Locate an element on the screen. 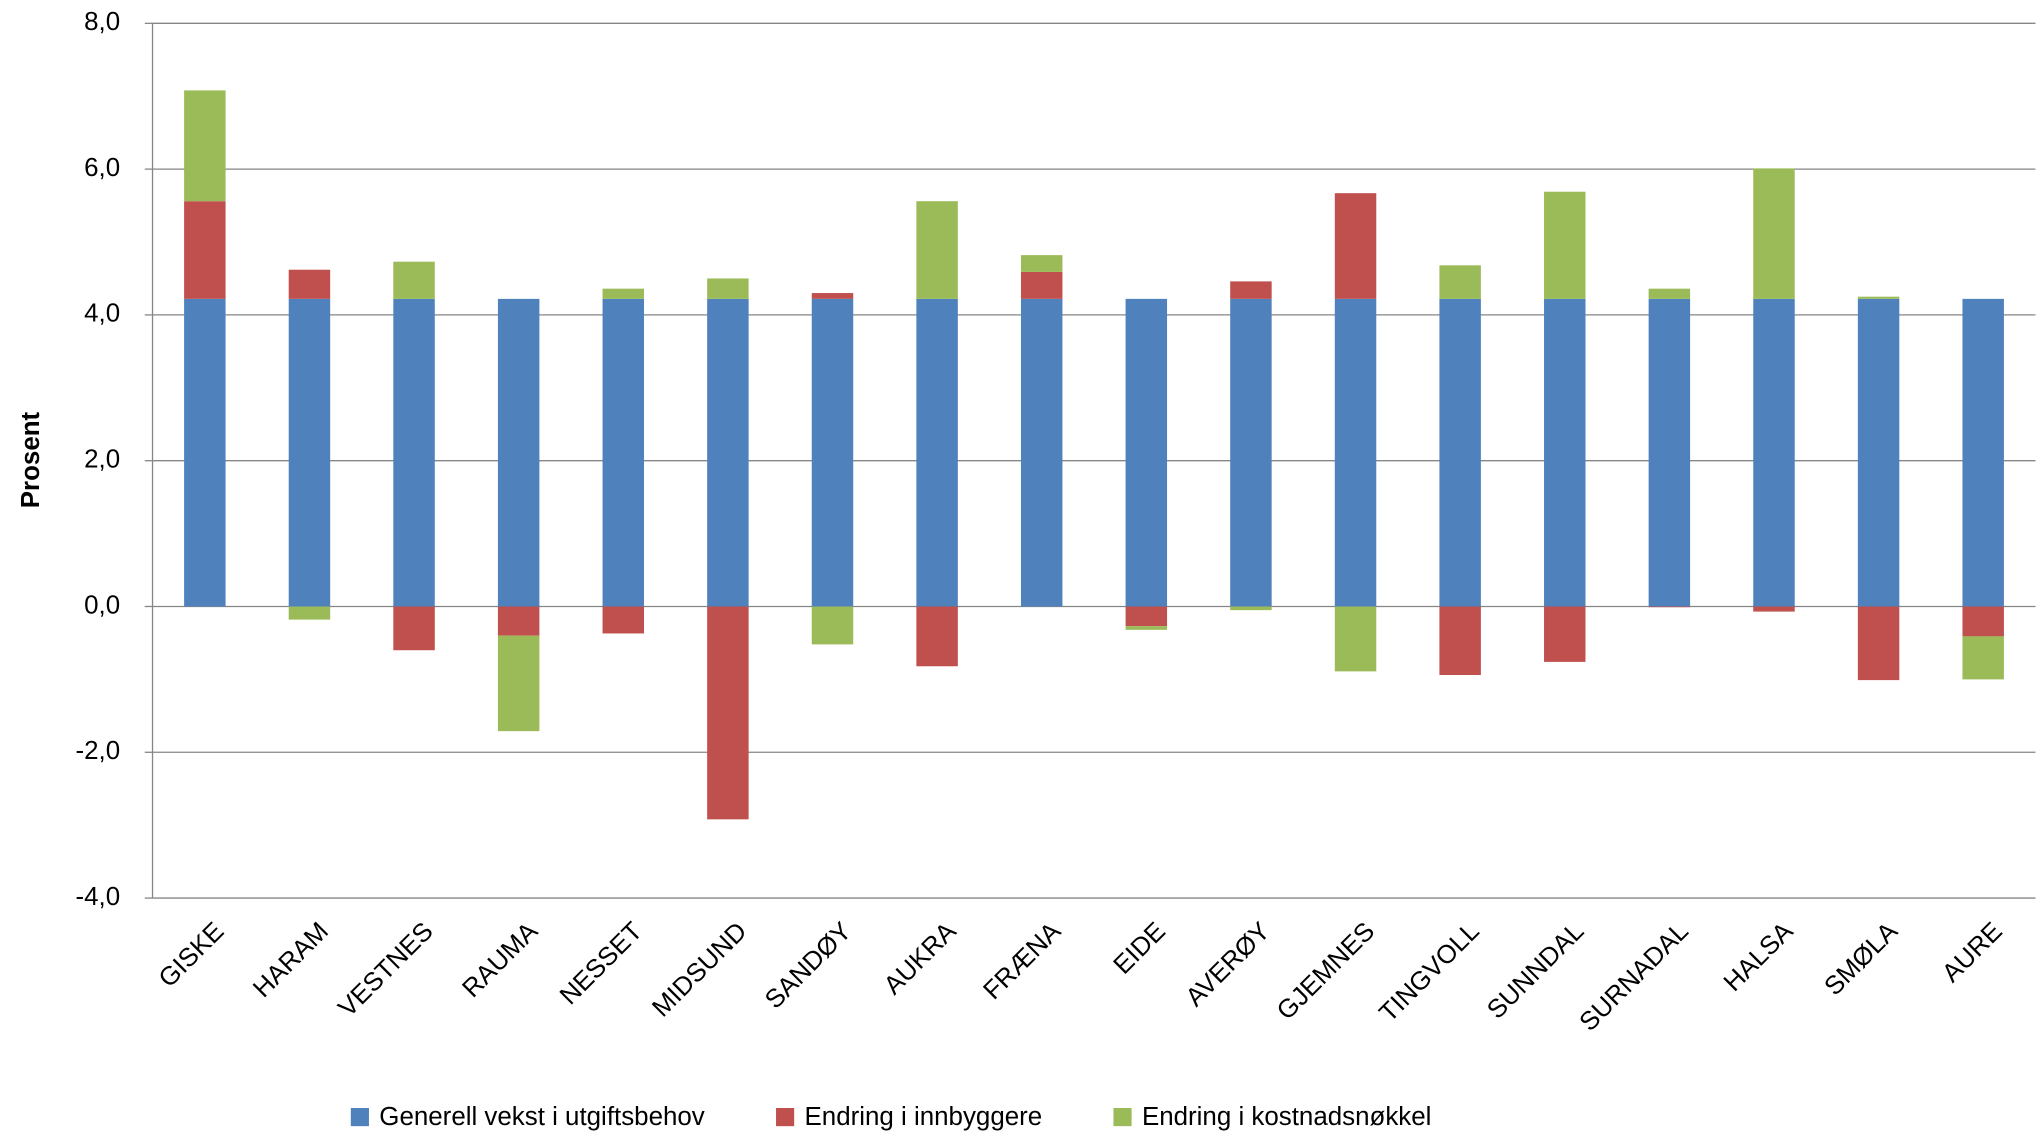 This screenshot has height=1148, width=2039. y-tick-label: 0,0 is located at coordinates (102, 605).